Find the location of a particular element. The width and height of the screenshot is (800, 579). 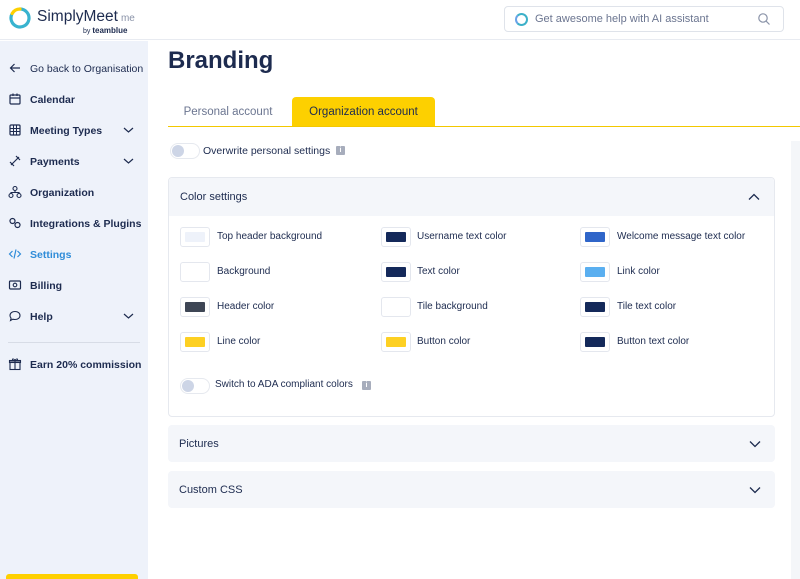

byline-brand: teamblue is located at coordinates (110, 30).